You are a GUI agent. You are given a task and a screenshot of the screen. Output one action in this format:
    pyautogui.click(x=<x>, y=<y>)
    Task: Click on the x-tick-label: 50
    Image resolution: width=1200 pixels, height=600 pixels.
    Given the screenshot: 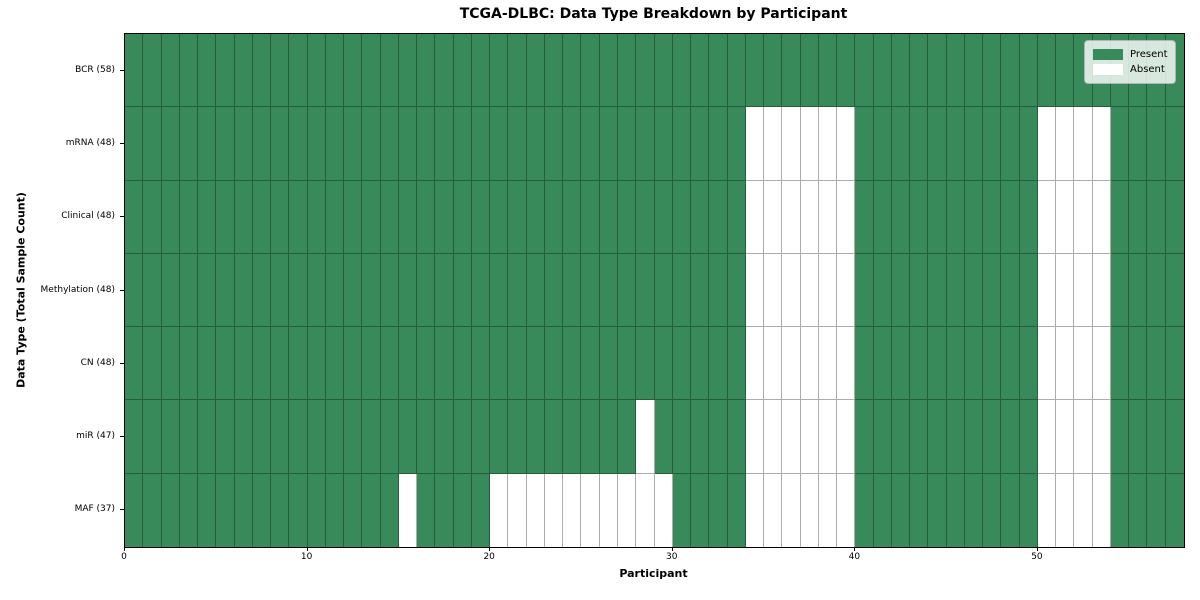 What is the action you would take?
    pyautogui.click(x=1037, y=557)
    